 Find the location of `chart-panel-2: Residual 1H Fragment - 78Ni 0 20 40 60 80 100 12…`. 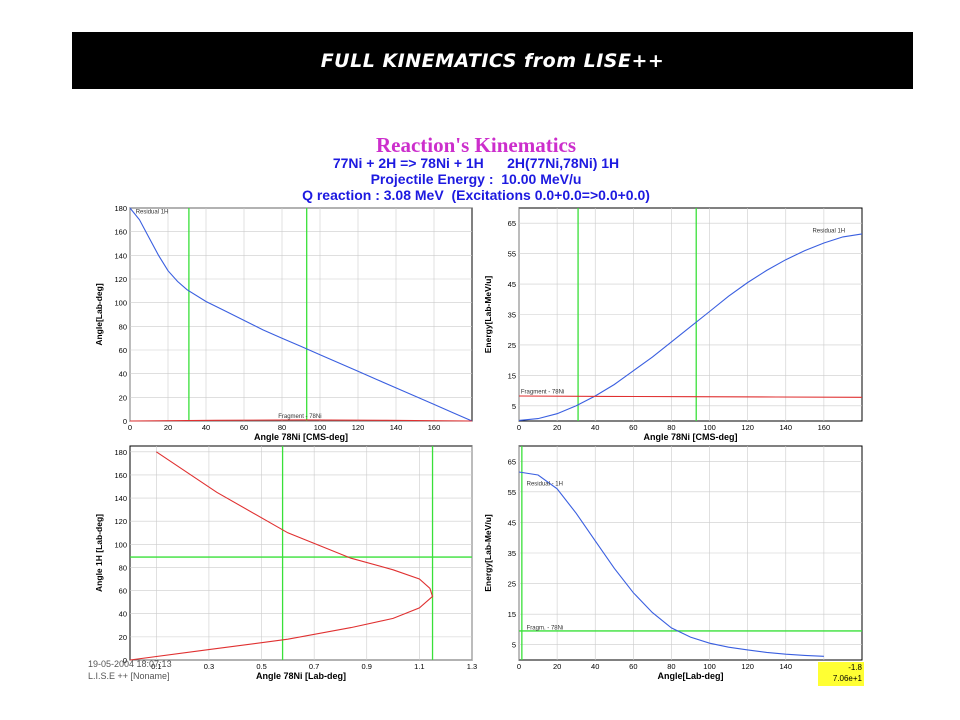

chart-panel-2: Residual 1H Fragment - 78Ni 0 20 40 60 80 100 12… is located at coordinates (673, 324).